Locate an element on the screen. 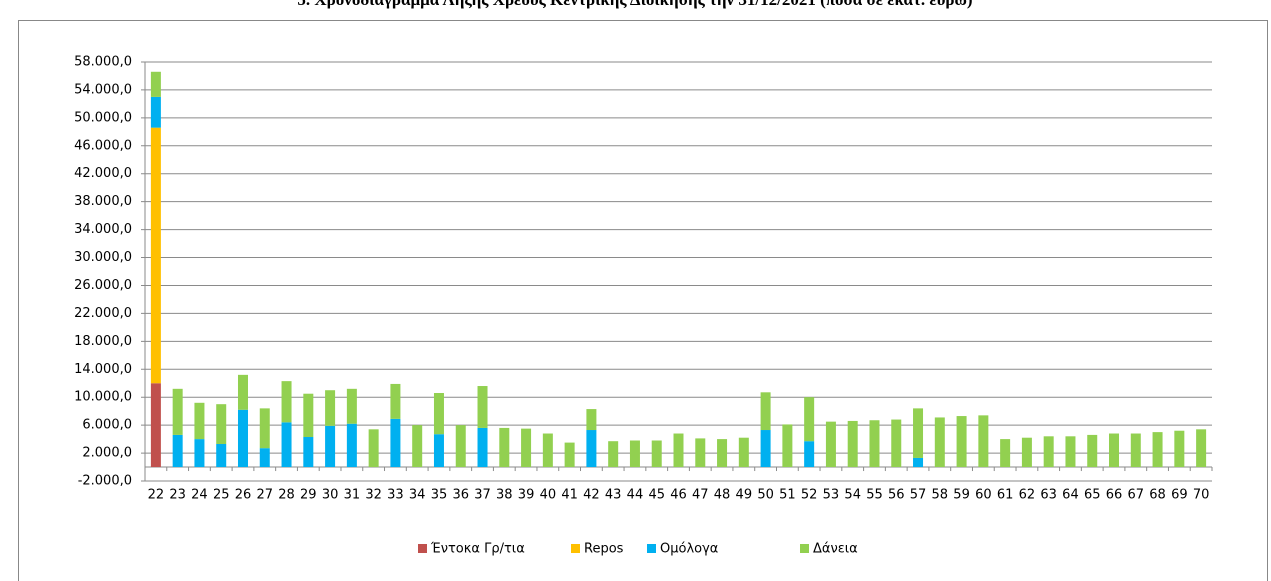 This screenshot has height=581, width=1271. y-tick-label: 34.000,0 is located at coordinates (103, 229).